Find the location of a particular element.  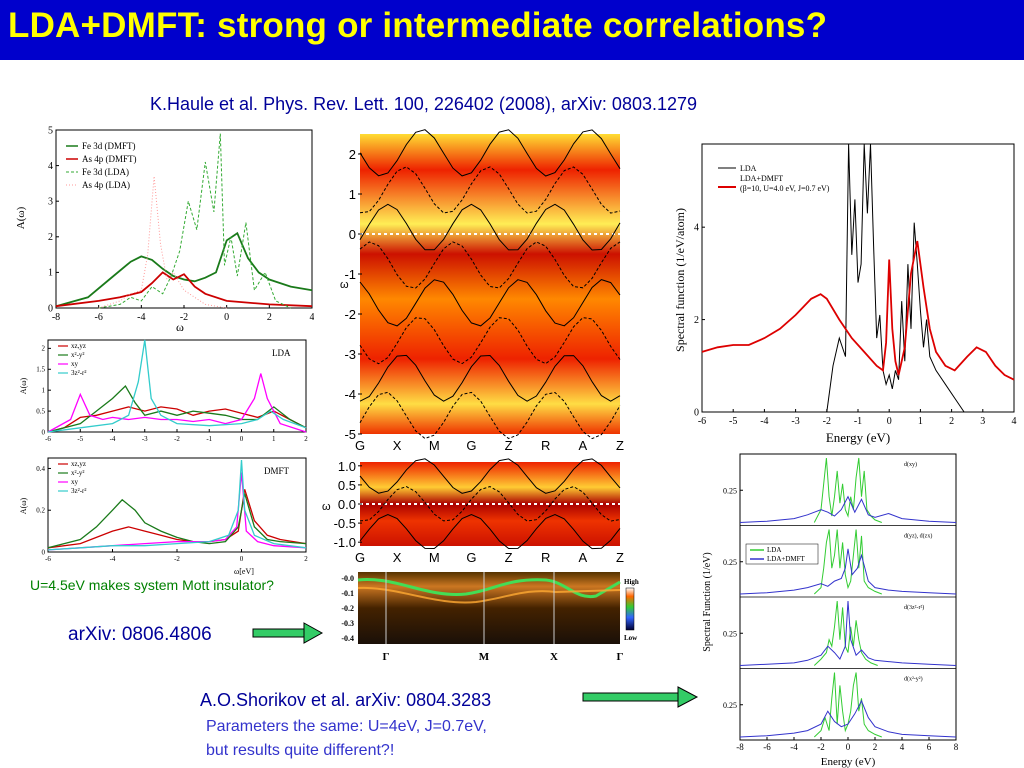

legend: xz,yz x²-y² xy 3z²-r² is located at coordinates (72, 359).